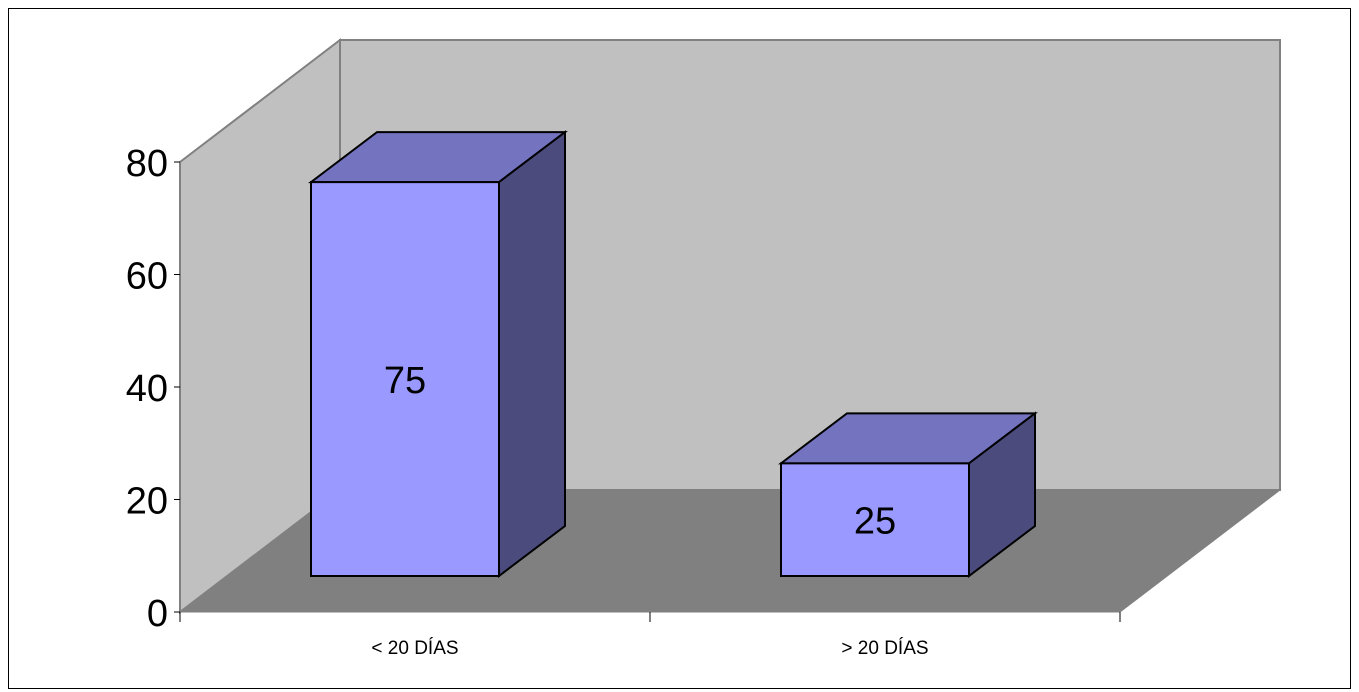  What do you see at coordinates (884, 648) in the screenshot?
I see `x-tick-label: > 20 DÍAS` at bounding box center [884, 648].